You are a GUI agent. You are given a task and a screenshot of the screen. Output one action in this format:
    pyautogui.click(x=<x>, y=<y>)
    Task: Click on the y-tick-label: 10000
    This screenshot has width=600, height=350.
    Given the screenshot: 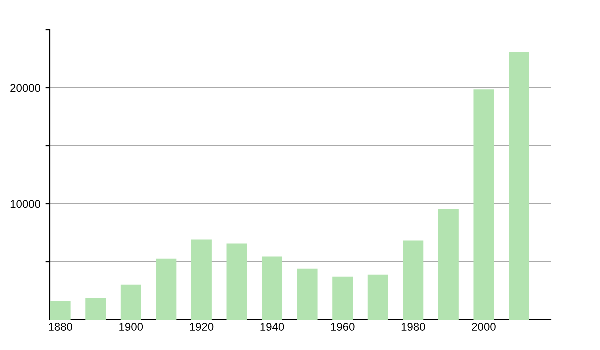 What is the action you would take?
    pyautogui.click(x=25, y=204)
    